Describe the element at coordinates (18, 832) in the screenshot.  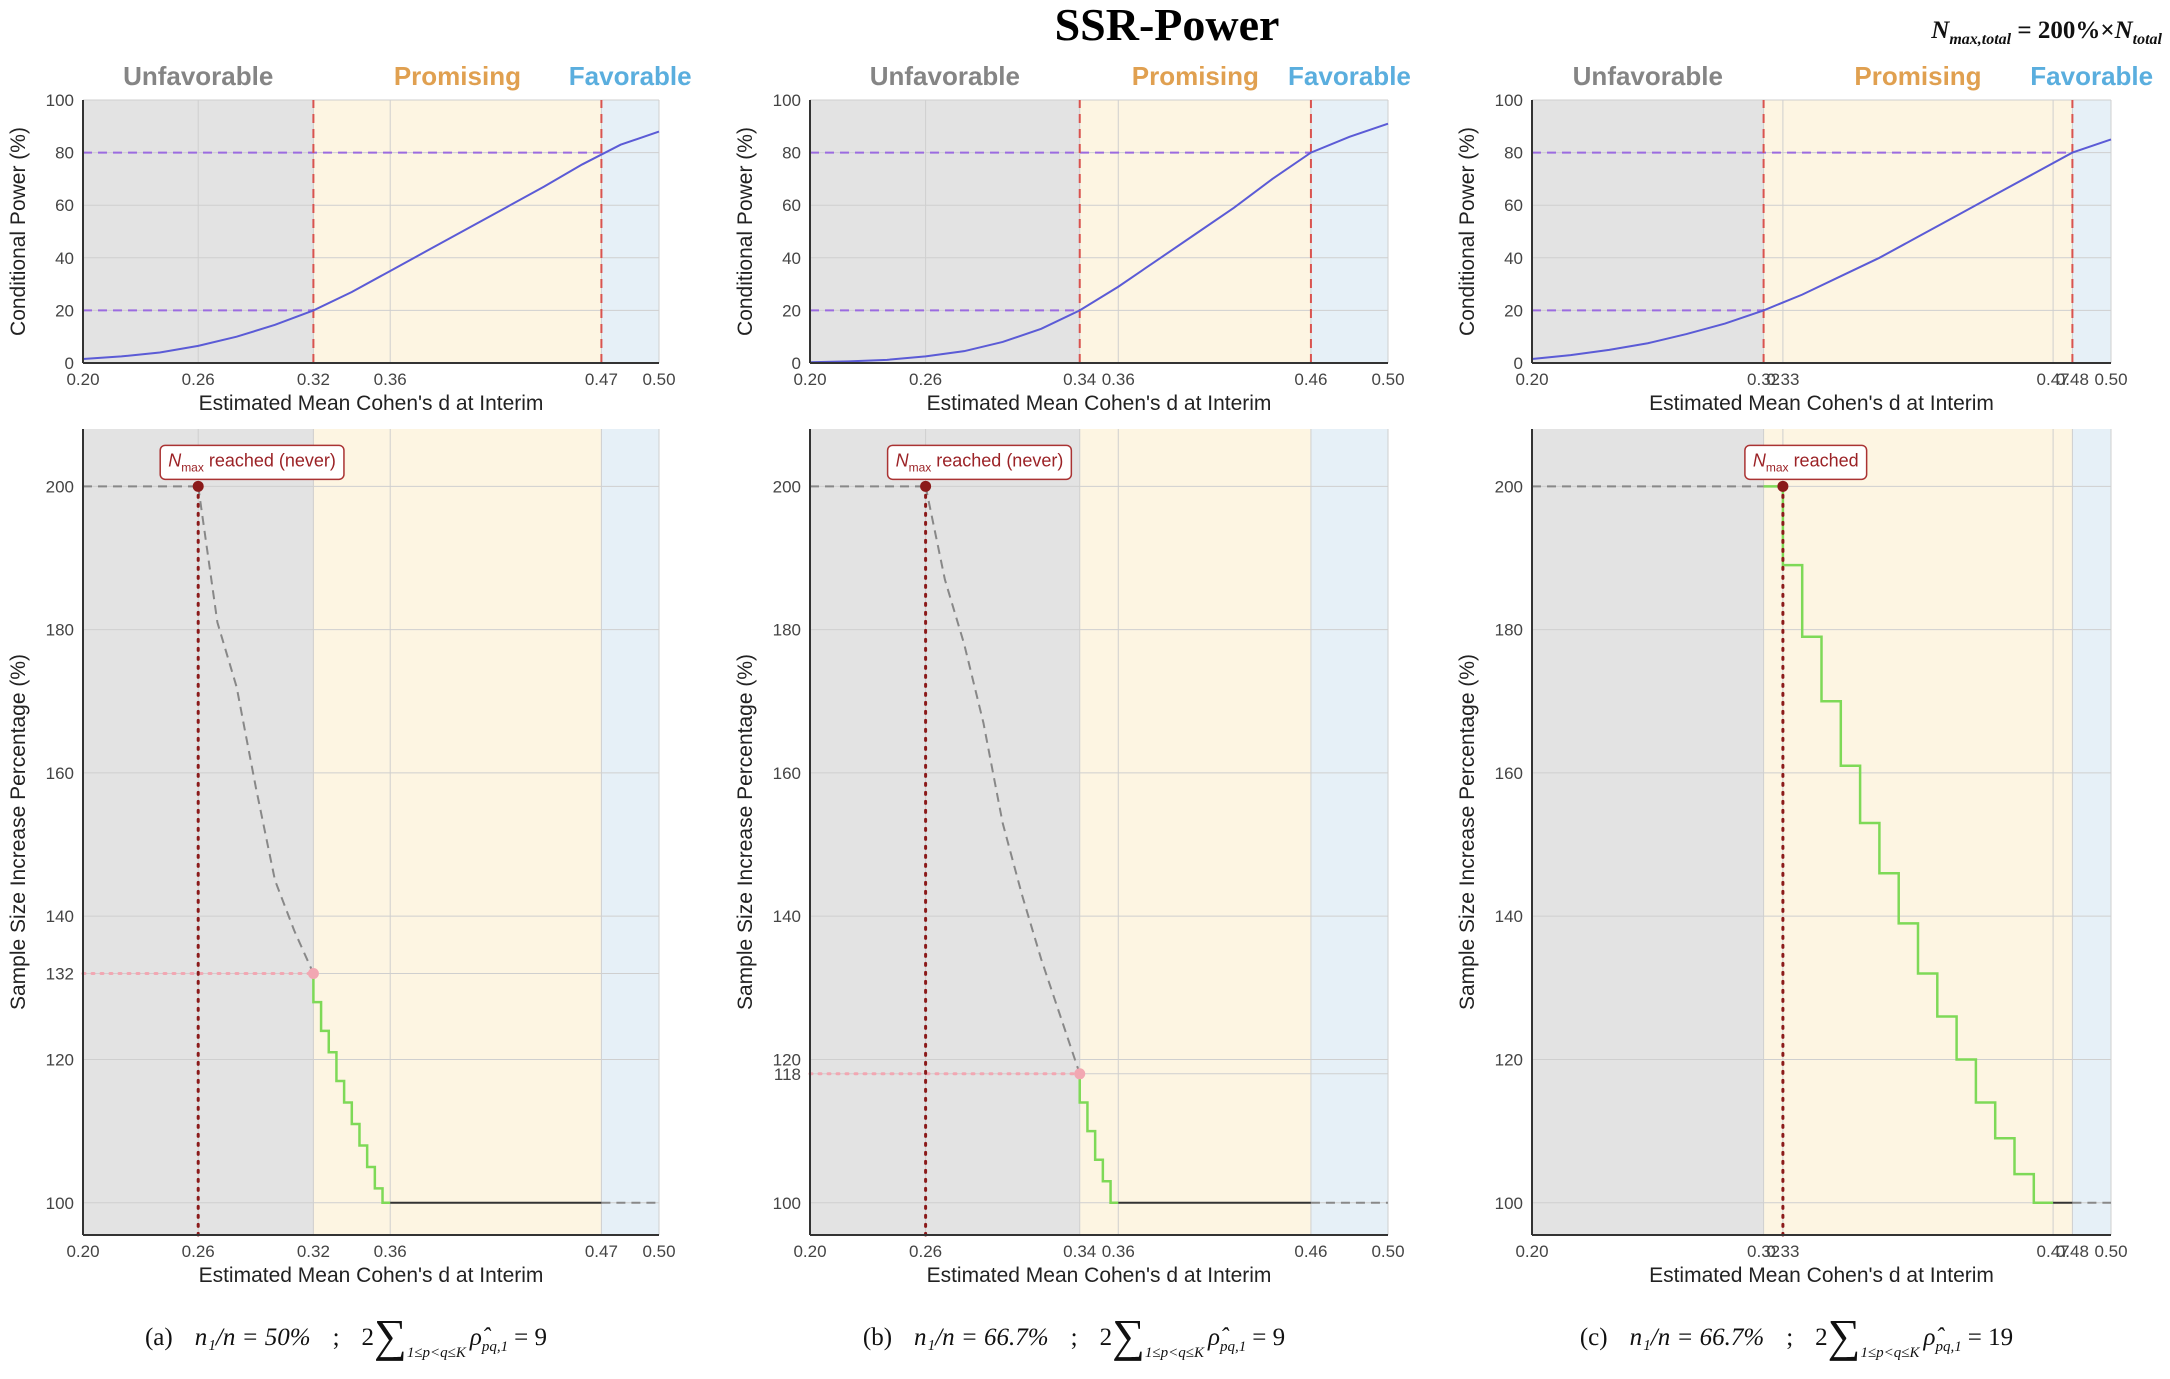
I see `y-axis-label: Sample Size Increase Percentage (%)` at that location.